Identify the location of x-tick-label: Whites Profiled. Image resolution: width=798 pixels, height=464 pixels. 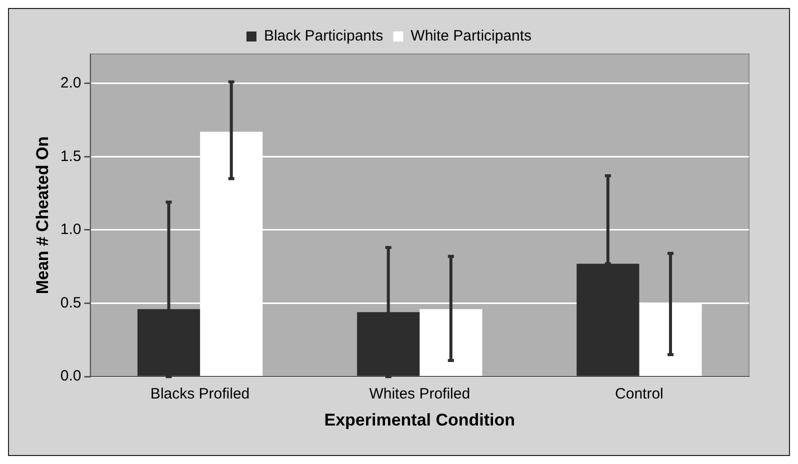
(419, 394).